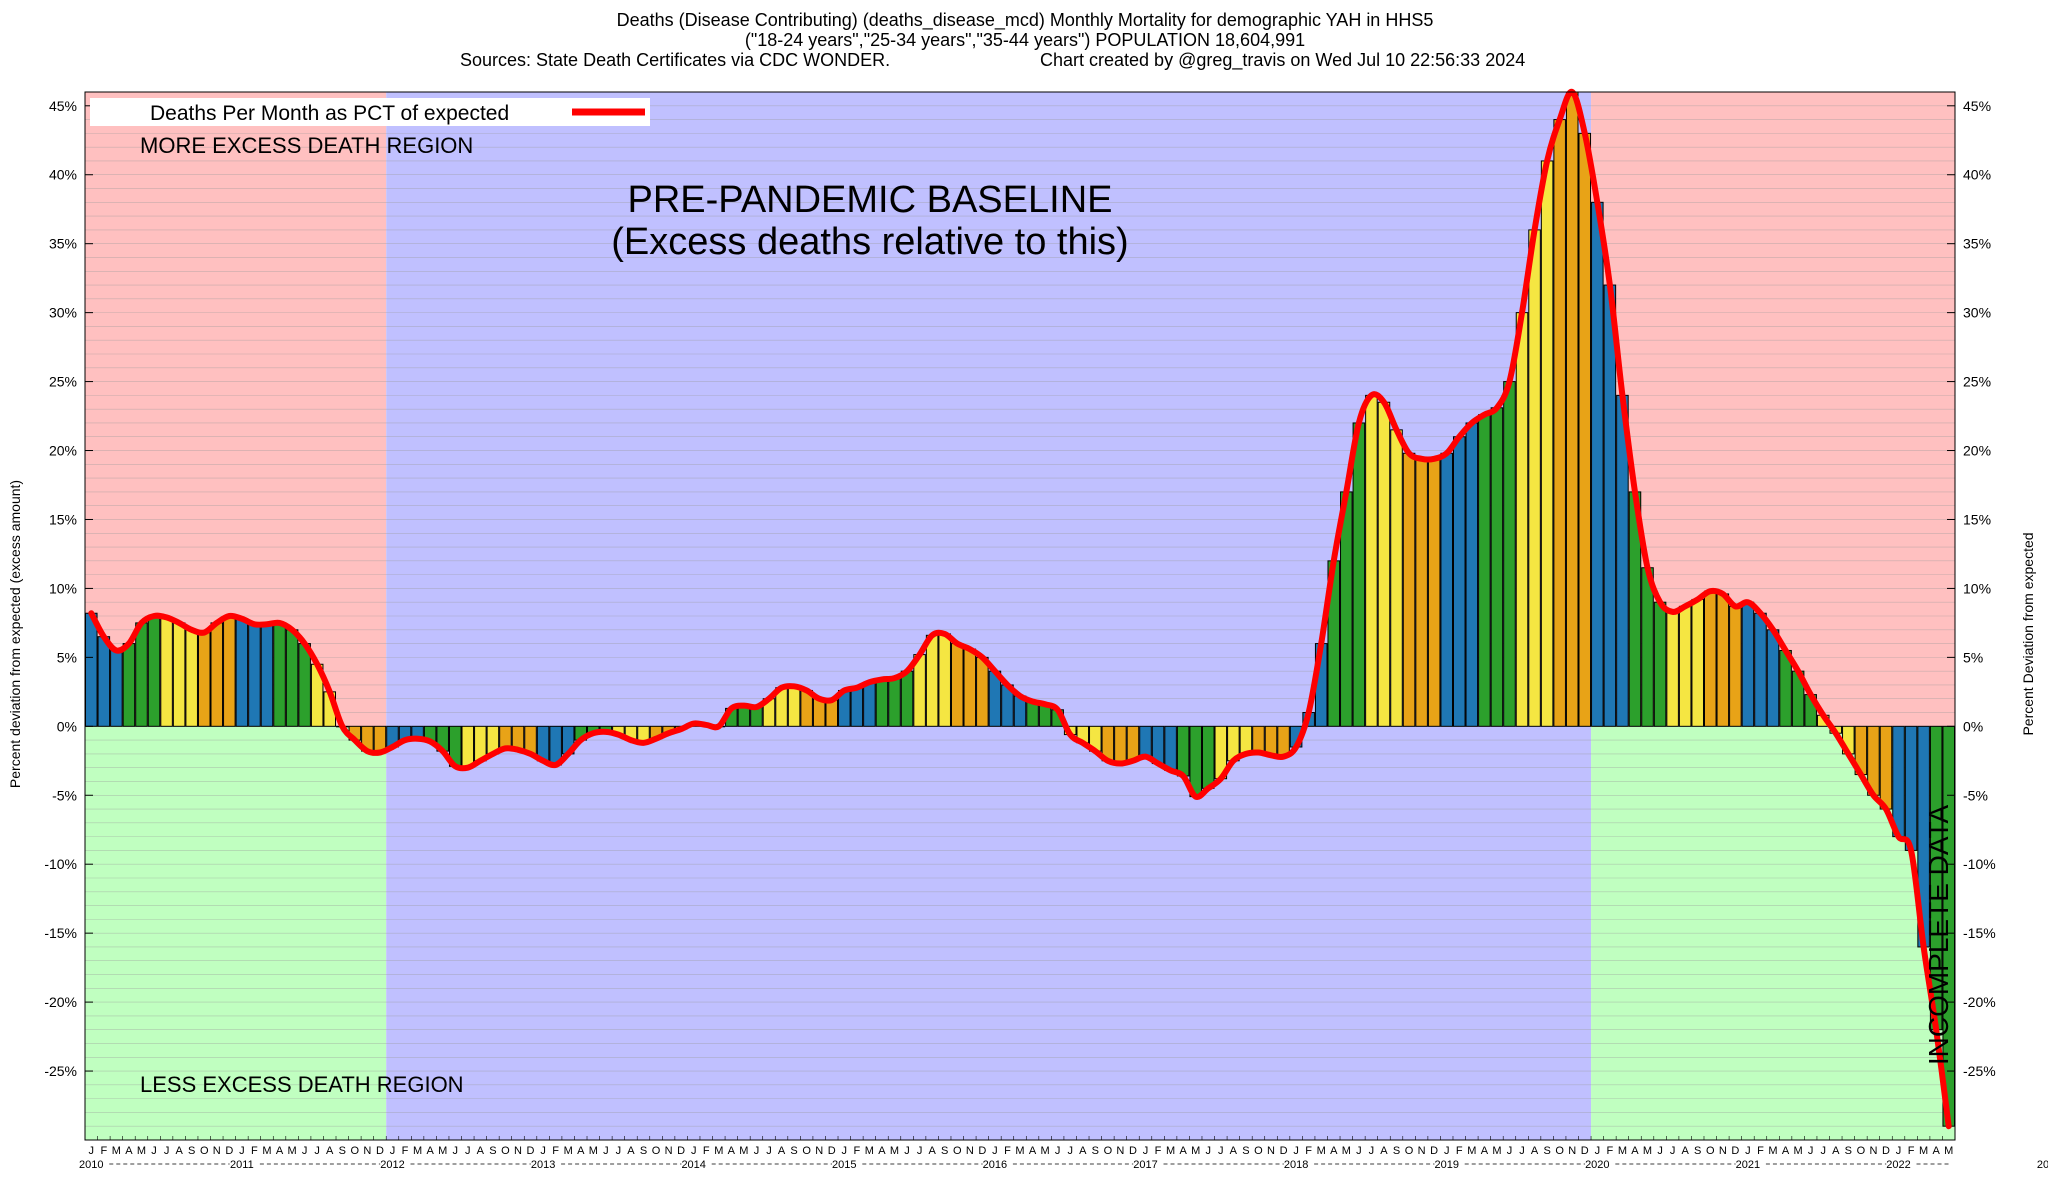  I want to click on y-tick-label: -5%, so click(1975, 795).